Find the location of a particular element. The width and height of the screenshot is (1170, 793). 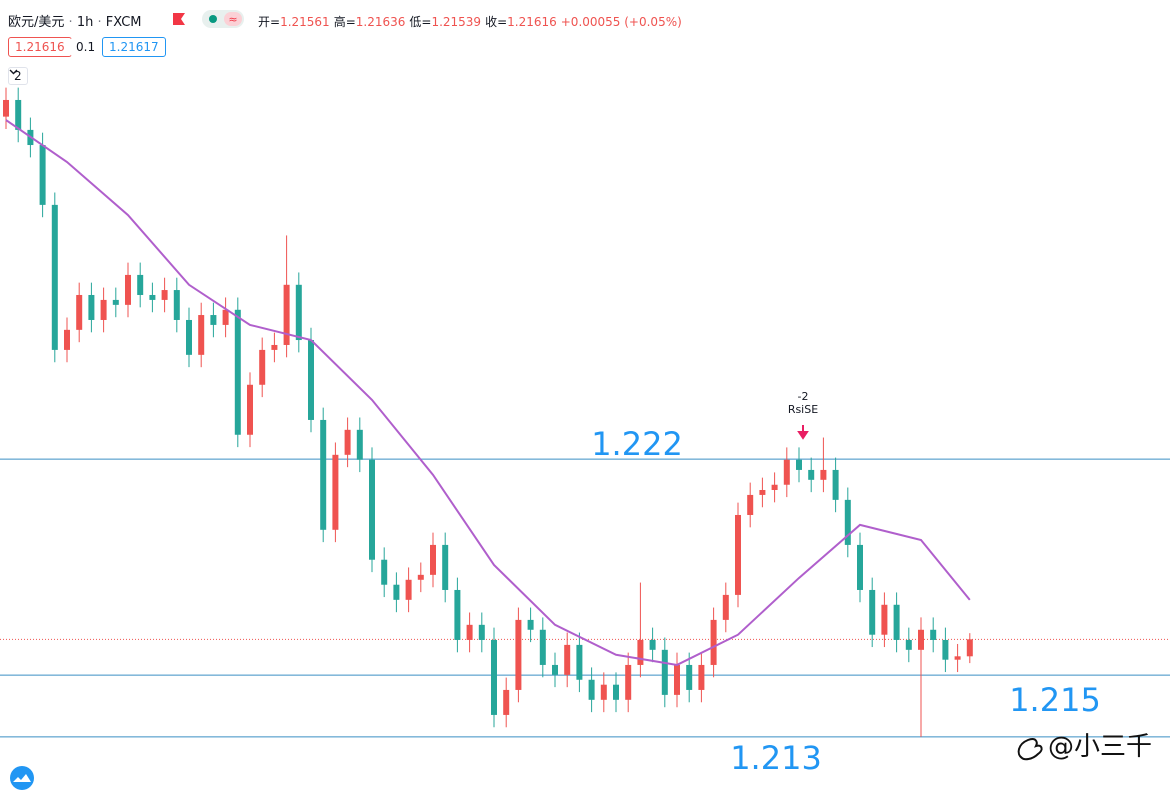

level-label: 1.213 is located at coordinates (776, 758).